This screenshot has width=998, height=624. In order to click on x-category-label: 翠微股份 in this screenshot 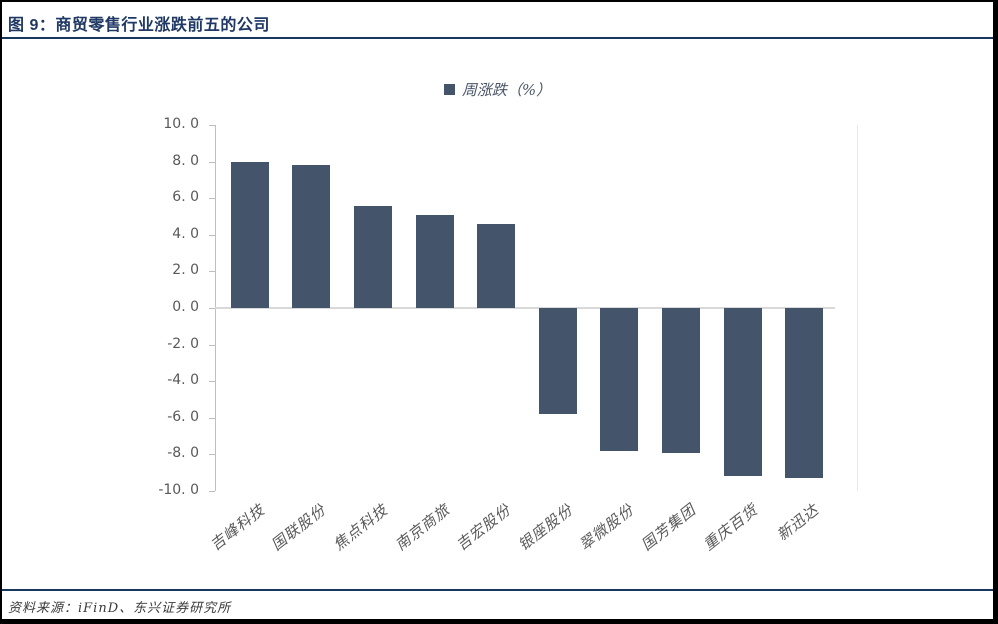, I will do `click(607, 527)`.